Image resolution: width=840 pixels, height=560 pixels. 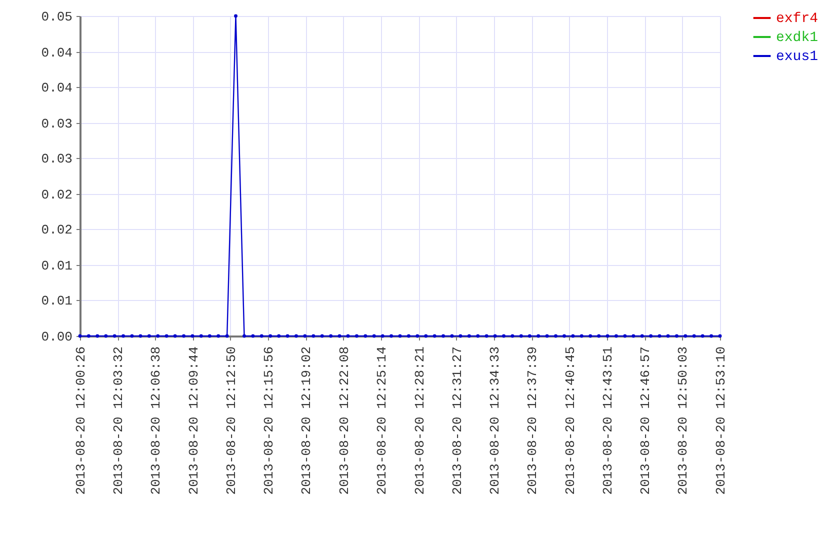 I want to click on legend-label: exus1, so click(x=797, y=57).